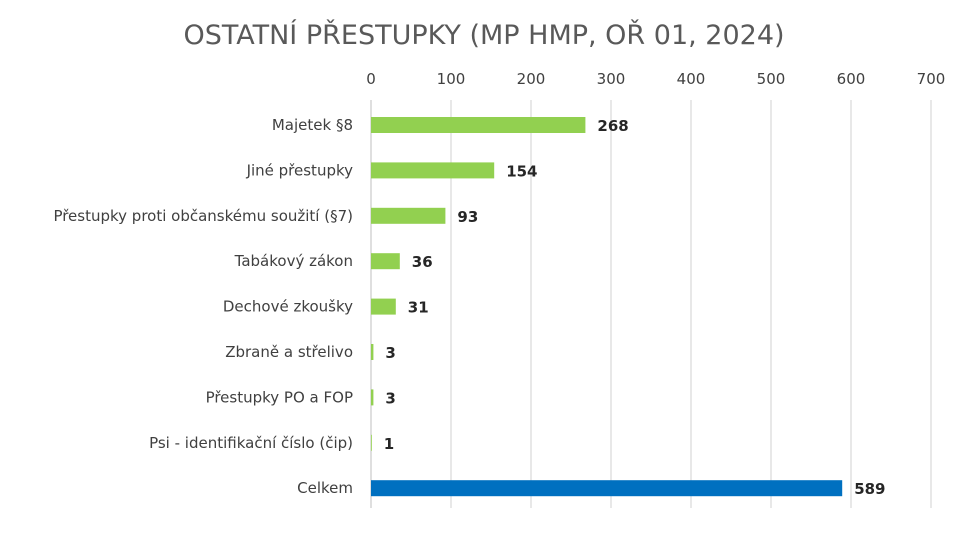 The width and height of the screenshot is (968, 537). Describe the element at coordinates (869, 489) in the screenshot. I see `data-label: 589` at that location.